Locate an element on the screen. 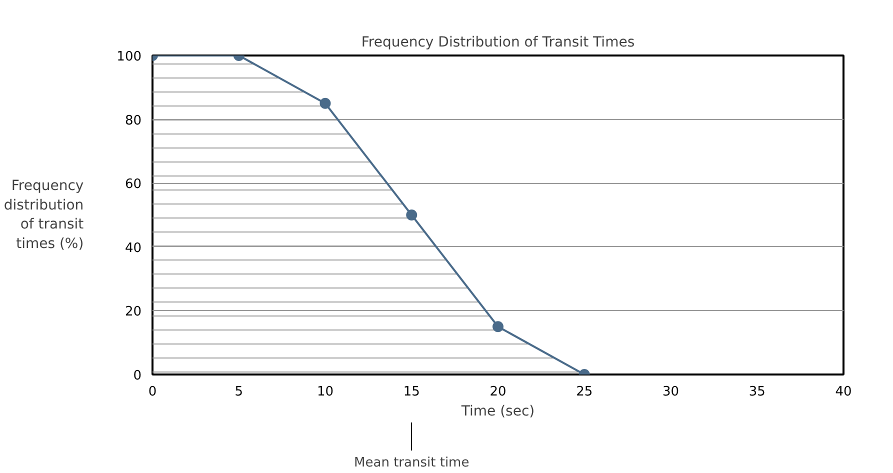 The image size is (893, 473). y-tick-label: 40 is located at coordinates (133, 248).